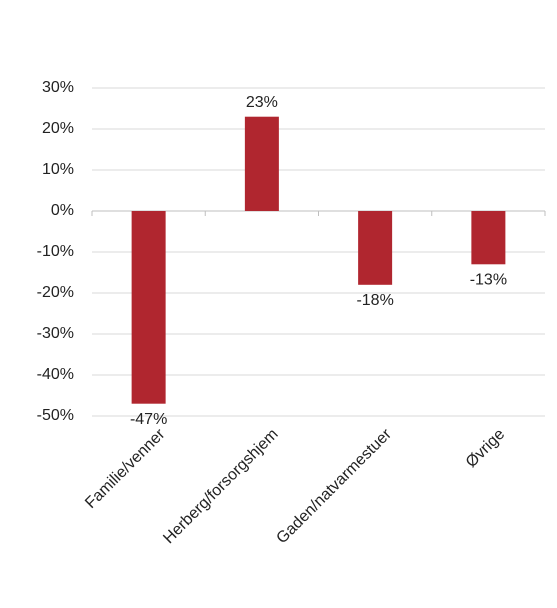 This screenshot has width=557, height=608. Describe the element at coordinates (55, 374) in the screenshot. I see `y-tick-label: -40%` at that location.